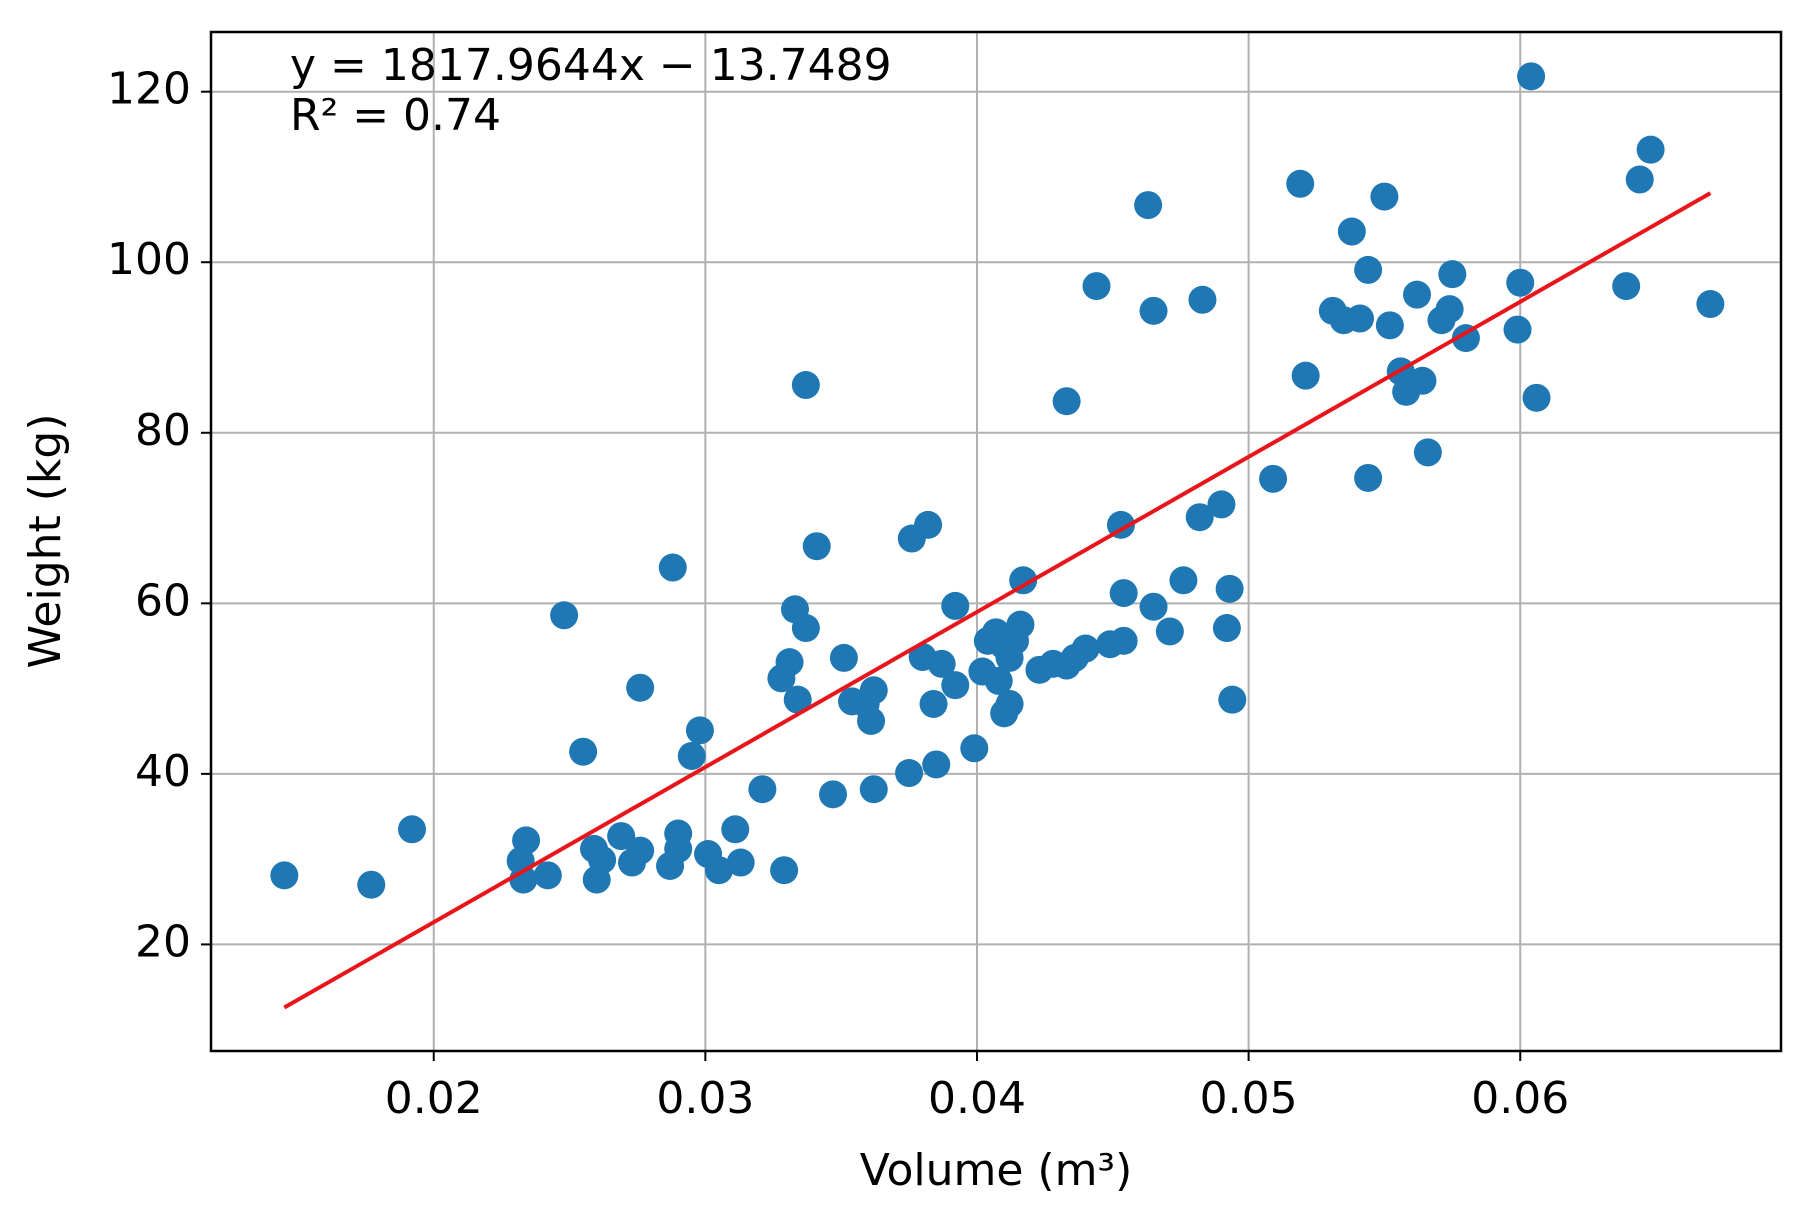 This screenshot has height=1214, width=1801. I want to click on x-tick-label: 0.06, so click(1520, 1098).